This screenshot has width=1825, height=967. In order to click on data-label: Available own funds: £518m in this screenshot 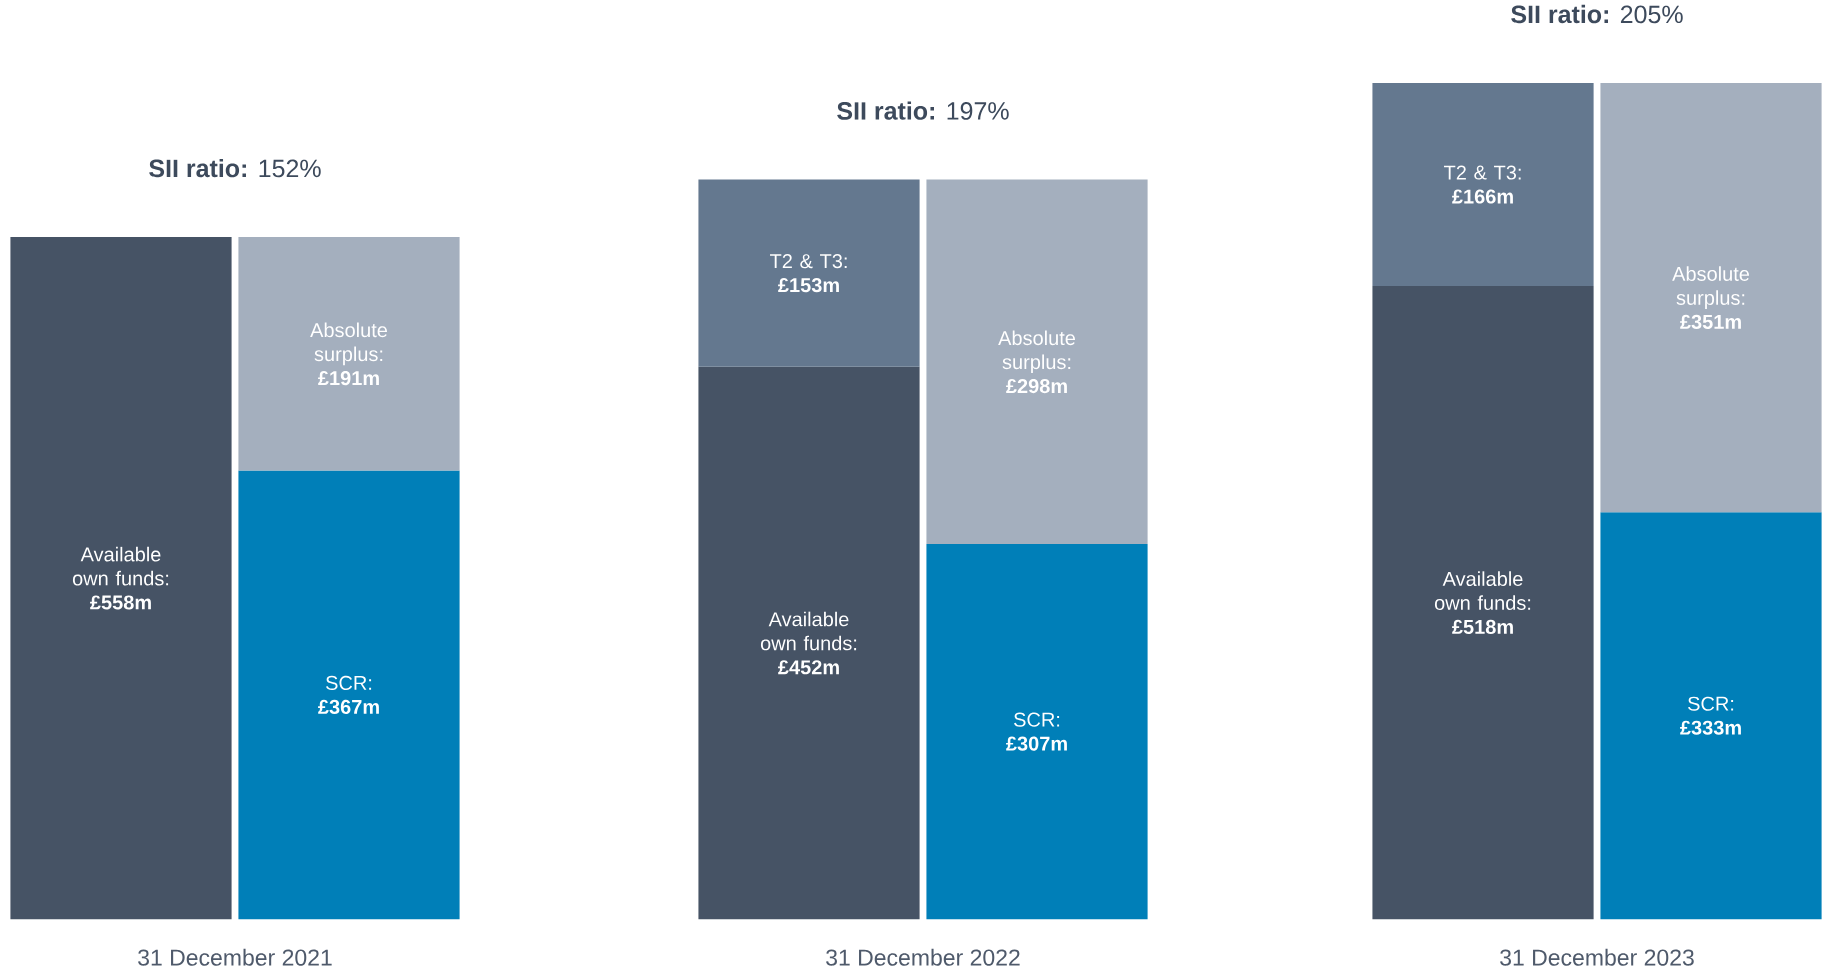, I will do `click(1482, 602)`.